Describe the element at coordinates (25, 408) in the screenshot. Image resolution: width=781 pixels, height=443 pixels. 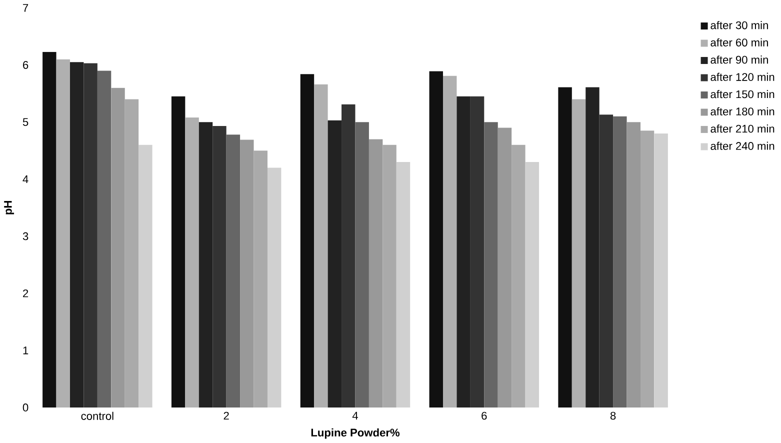
I see `y-tick-label: 0` at that location.